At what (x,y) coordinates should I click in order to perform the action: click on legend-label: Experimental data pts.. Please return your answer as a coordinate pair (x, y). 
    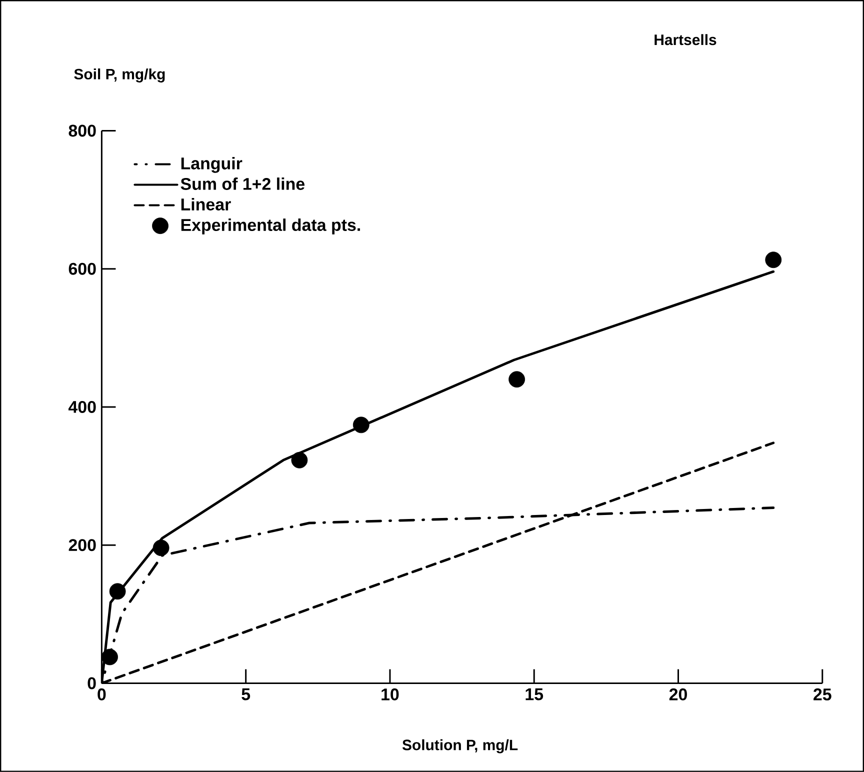
    Looking at the image, I should click on (270, 226).